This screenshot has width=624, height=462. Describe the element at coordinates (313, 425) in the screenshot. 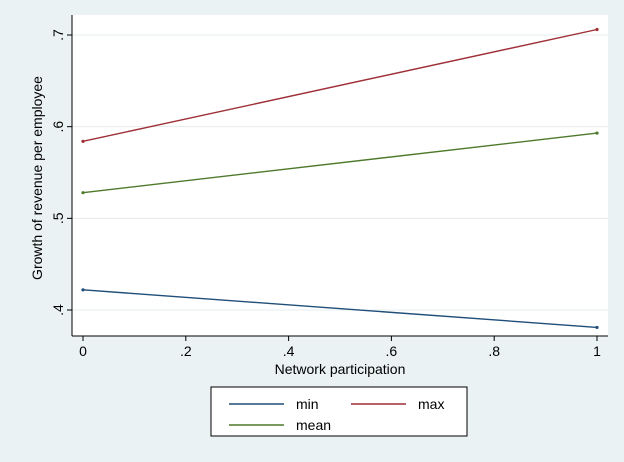

I see `legend-label-mean: mean` at that location.